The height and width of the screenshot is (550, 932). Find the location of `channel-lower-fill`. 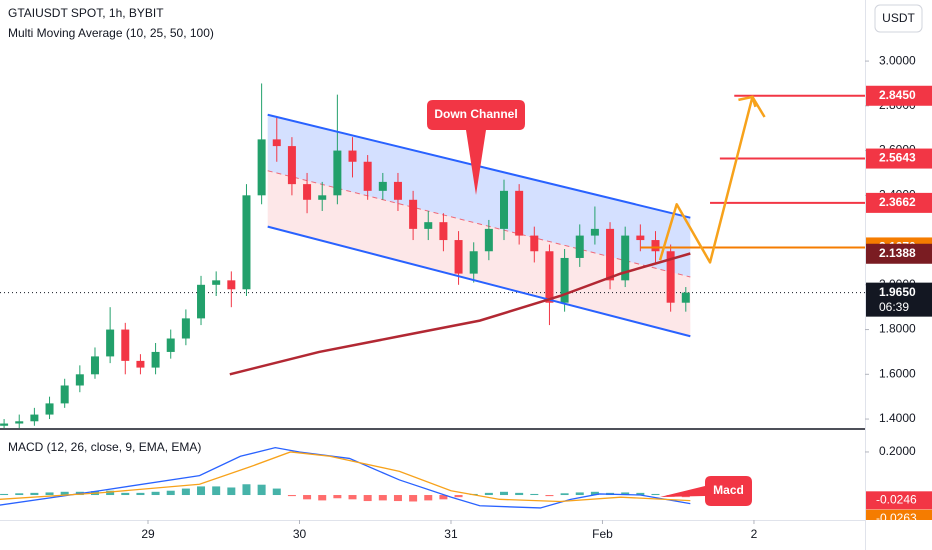

channel-lower-fill is located at coordinates (479, 253).